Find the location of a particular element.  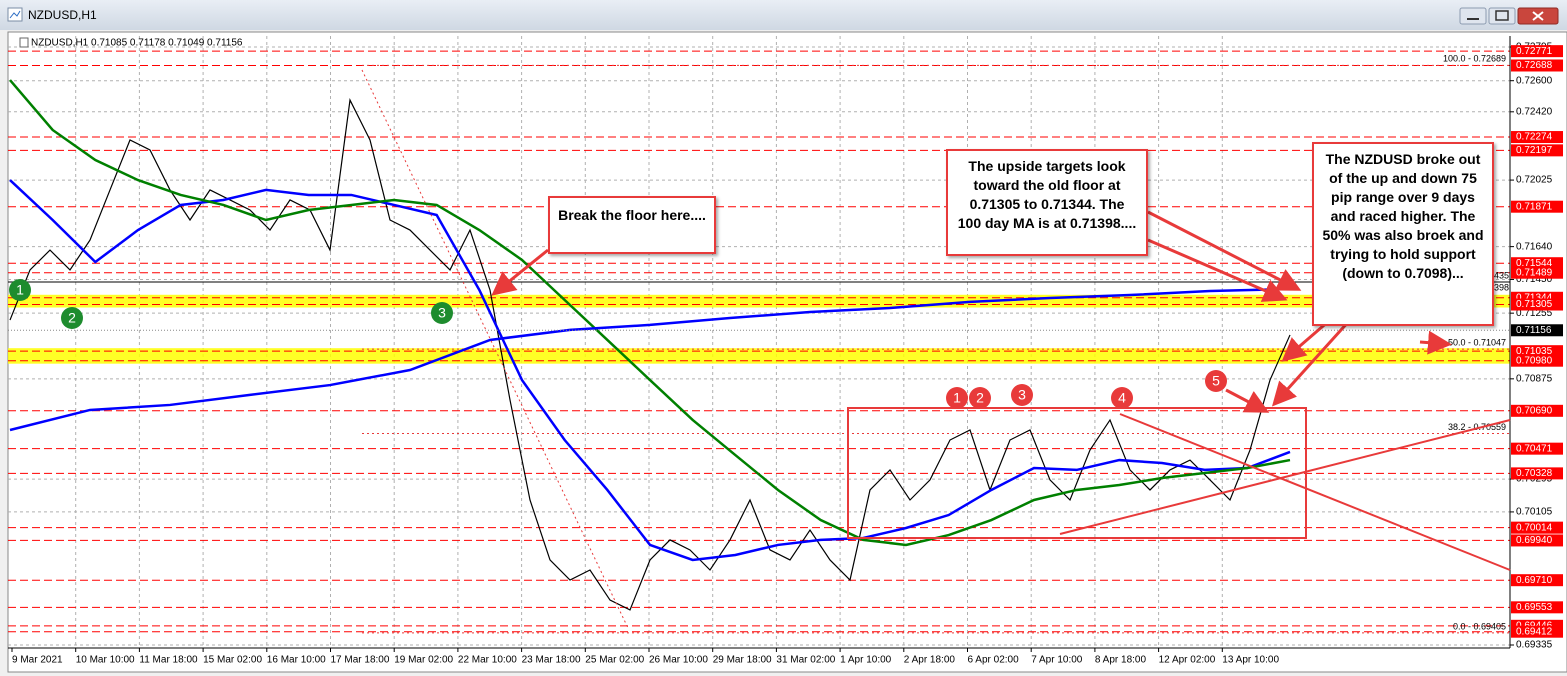

time-label: 2 Apr 18:00 is located at coordinates (930, 660).